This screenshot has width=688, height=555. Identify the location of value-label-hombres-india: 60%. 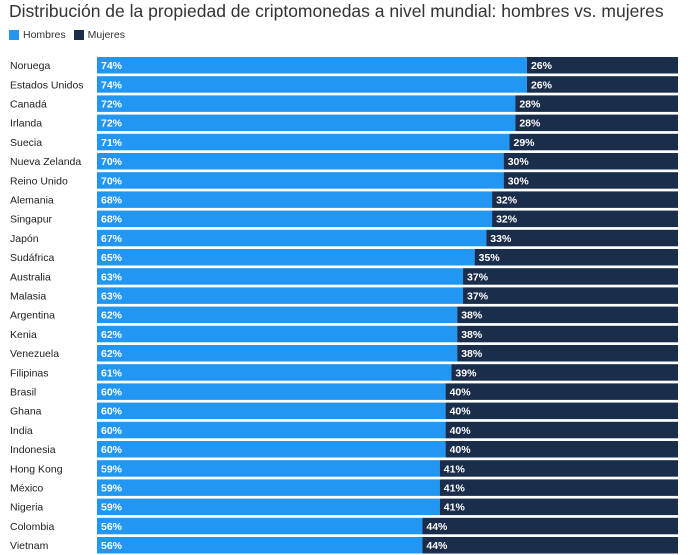
(112, 431).